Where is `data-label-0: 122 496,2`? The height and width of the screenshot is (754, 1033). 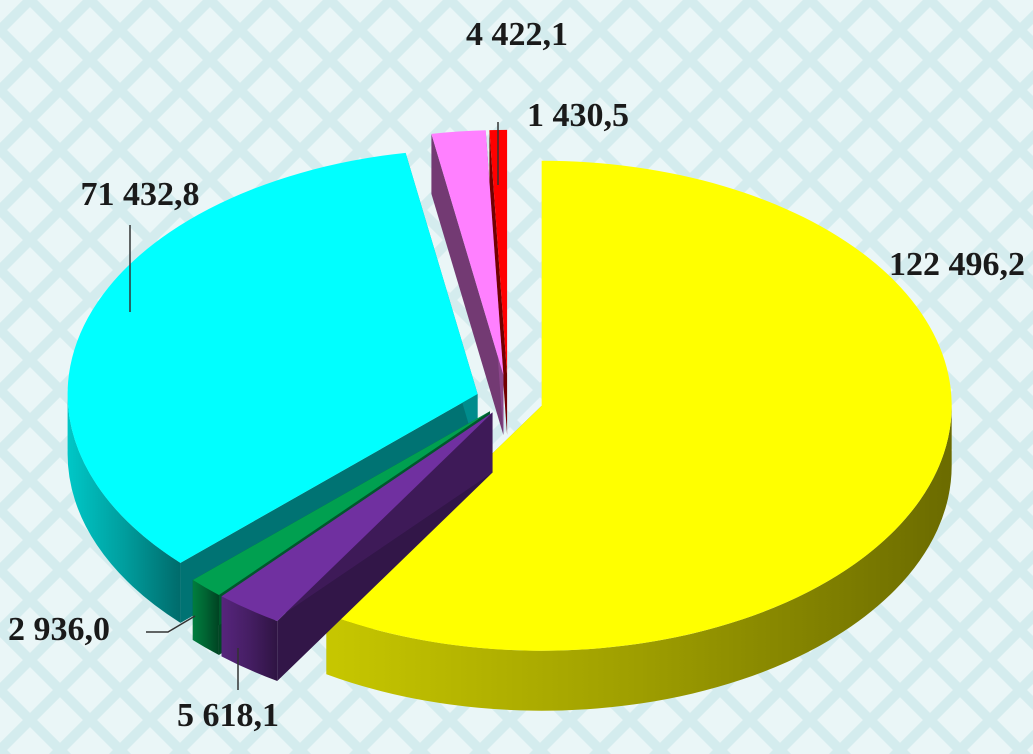
data-label-0: 122 496,2 is located at coordinates (957, 264).